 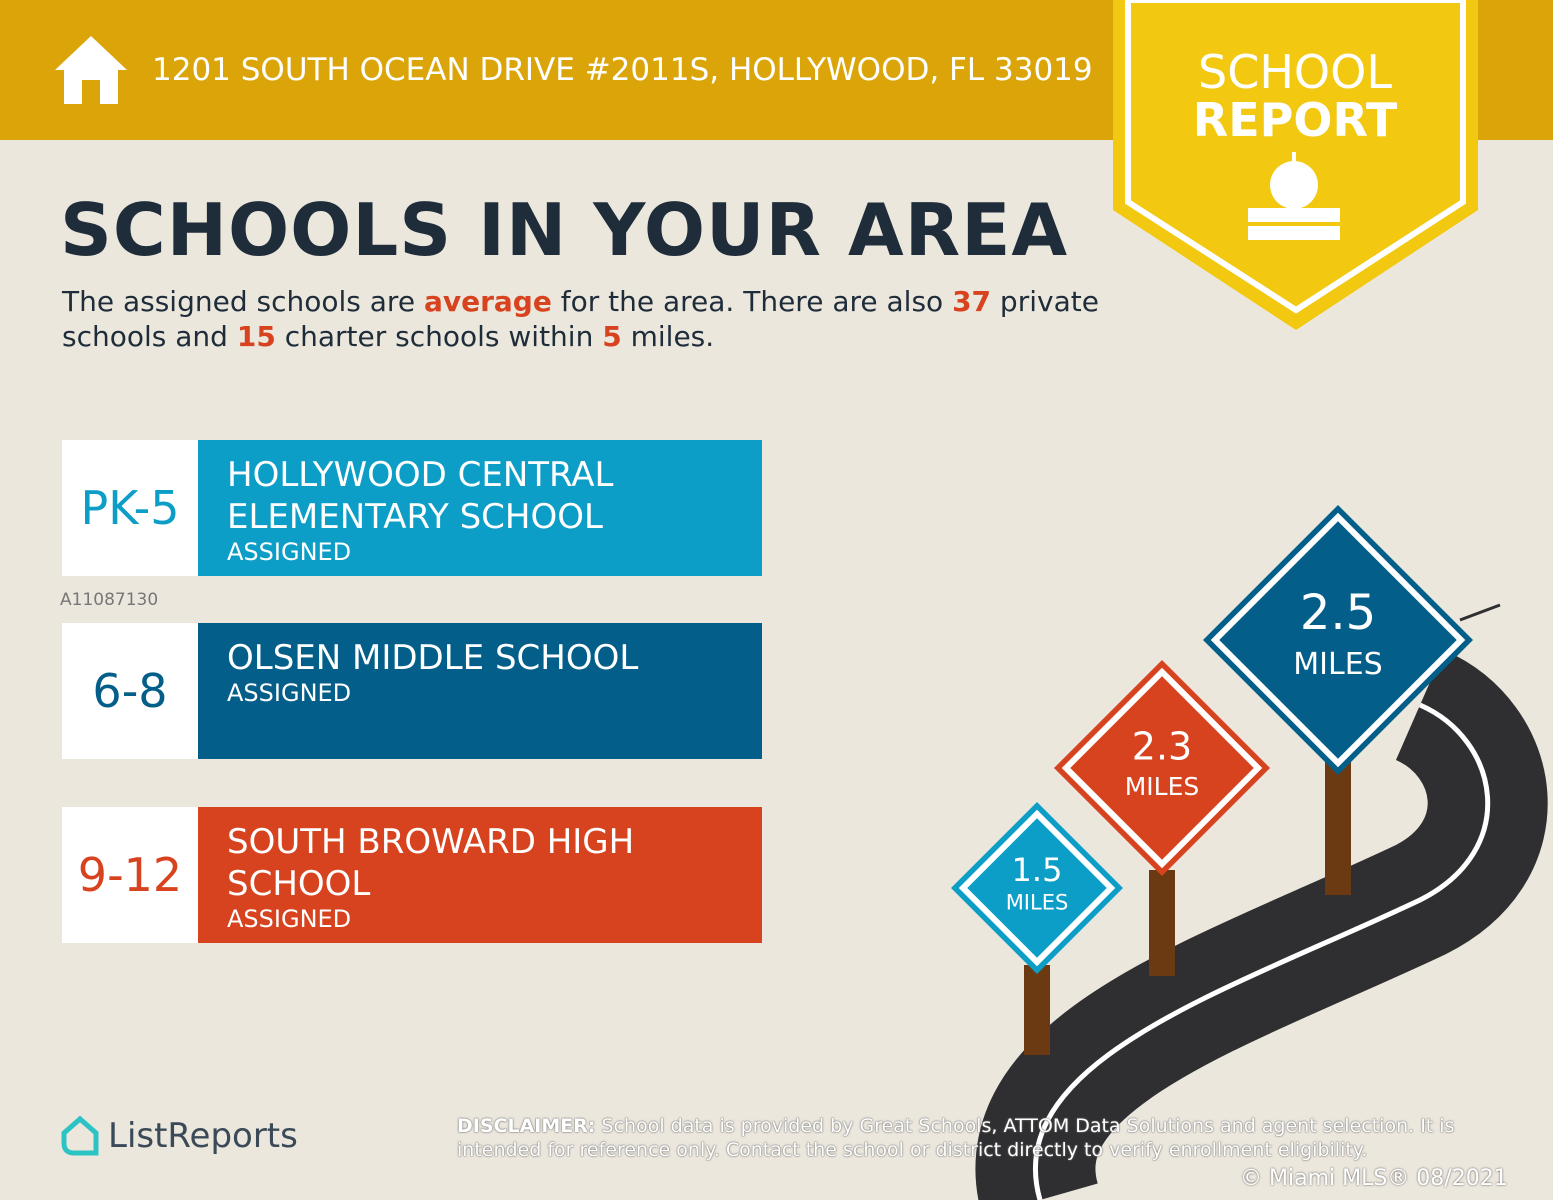 What do you see at coordinates (972, 301) in the screenshot?
I see `intro-highlight: 37` at bounding box center [972, 301].